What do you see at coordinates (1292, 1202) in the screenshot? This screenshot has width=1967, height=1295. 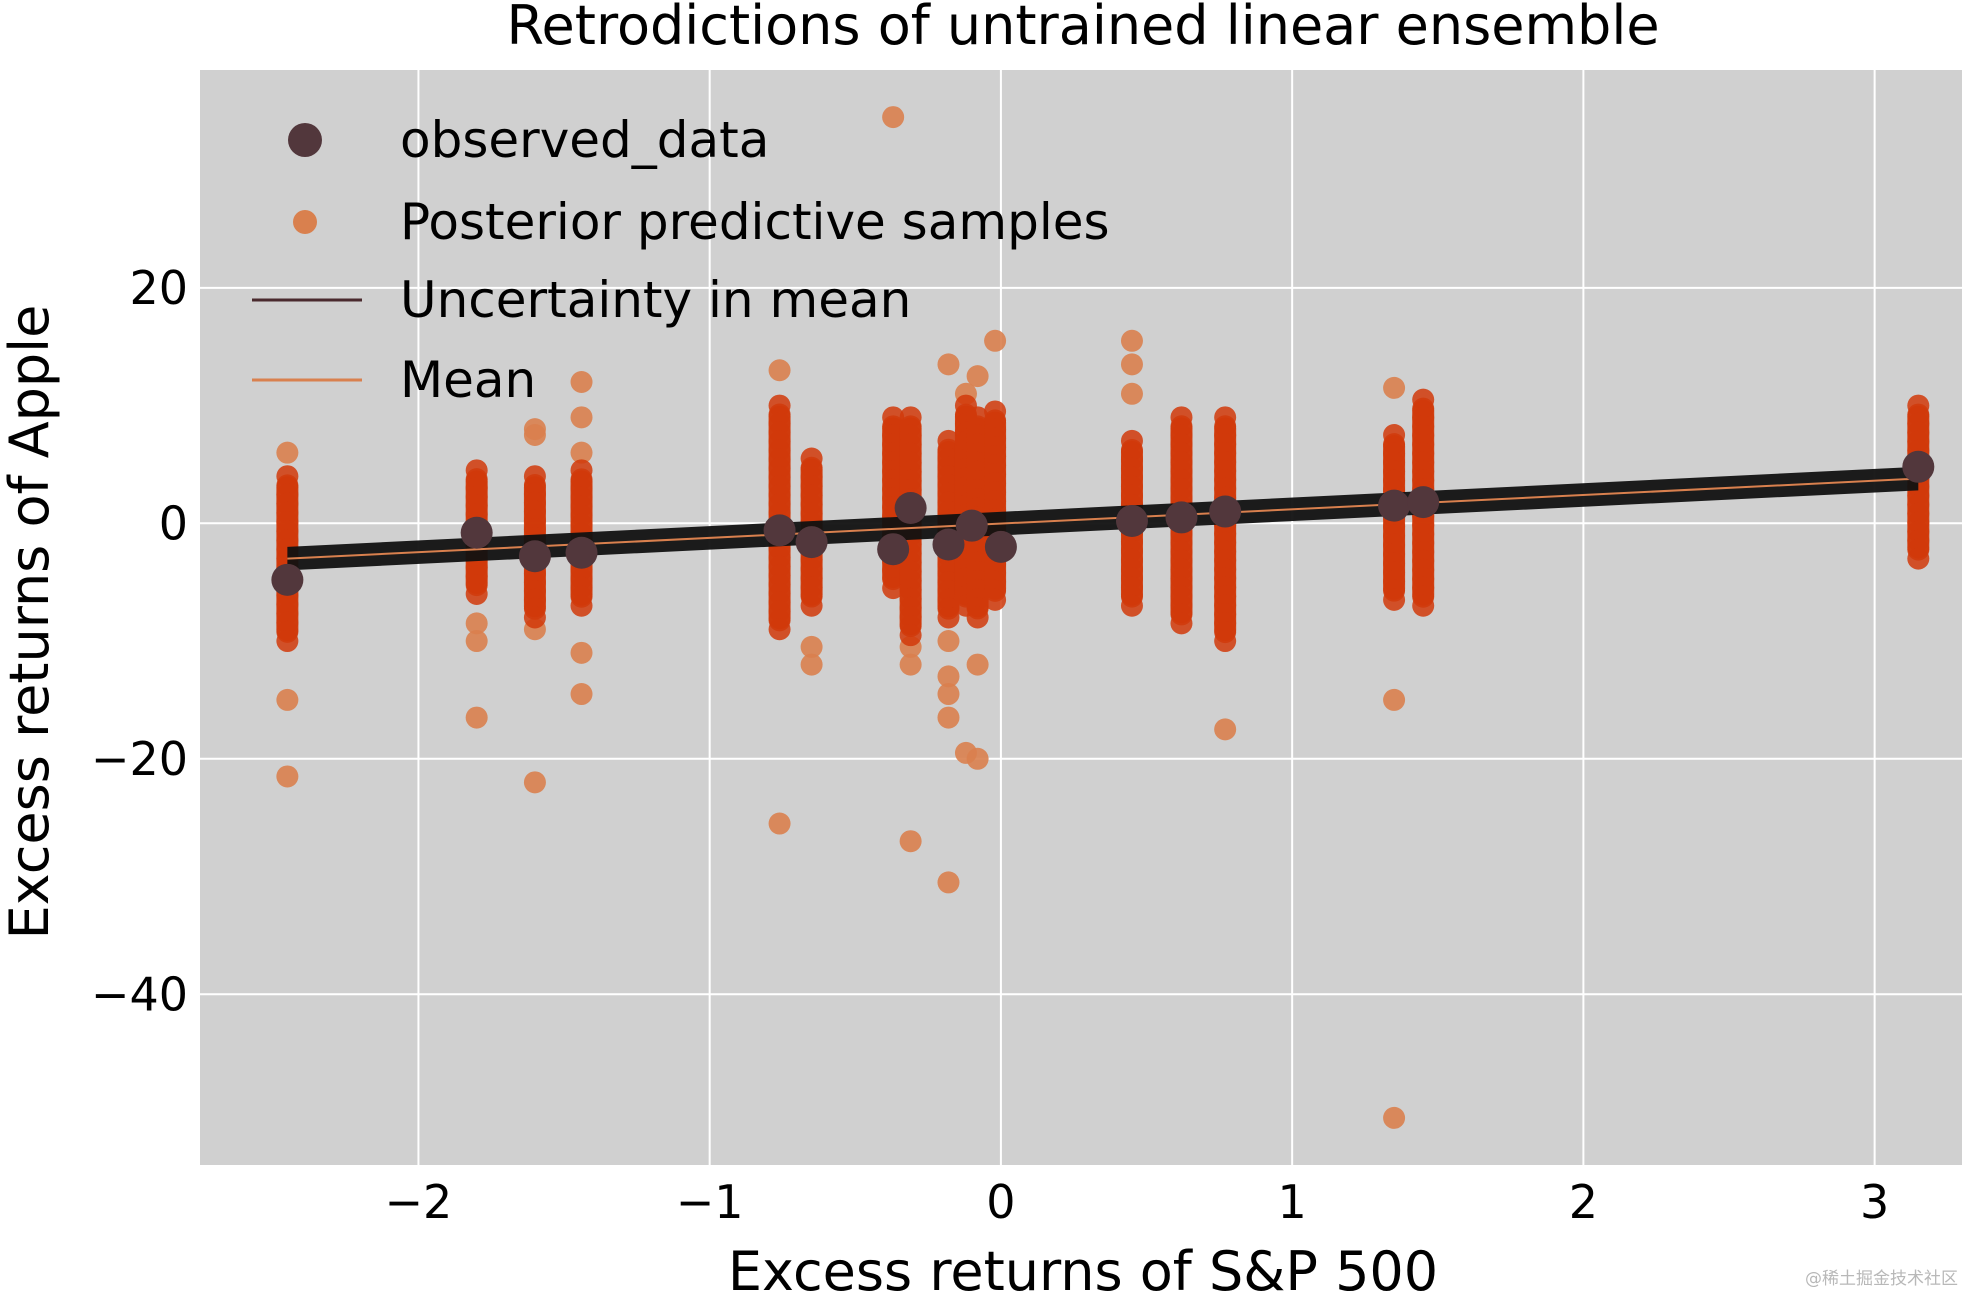 I see `x-tick-label: 1` at bounding box center [1292, 1202].